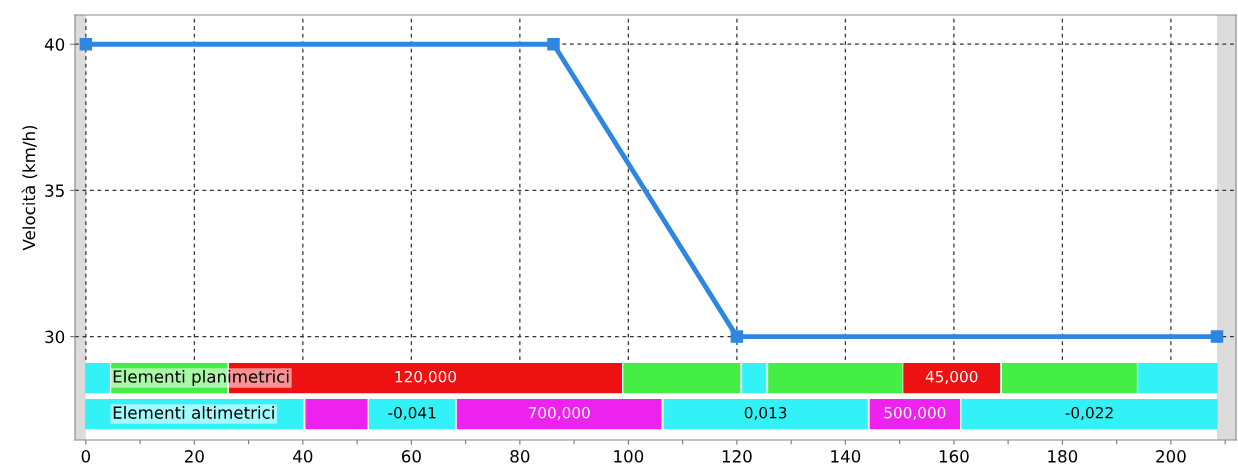  Describe the element at coordinates (194, 456) in the screenshot. I see `x-tick-label: 20` at that location.